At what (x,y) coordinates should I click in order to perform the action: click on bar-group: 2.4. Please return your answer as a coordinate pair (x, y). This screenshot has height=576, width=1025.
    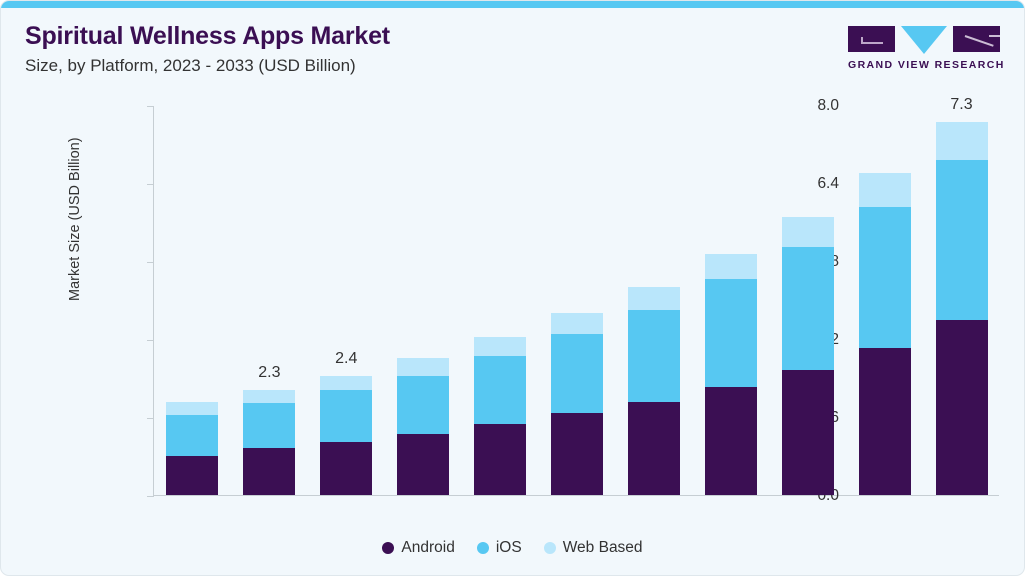
    Looking at the image, I should click on (346, 422).